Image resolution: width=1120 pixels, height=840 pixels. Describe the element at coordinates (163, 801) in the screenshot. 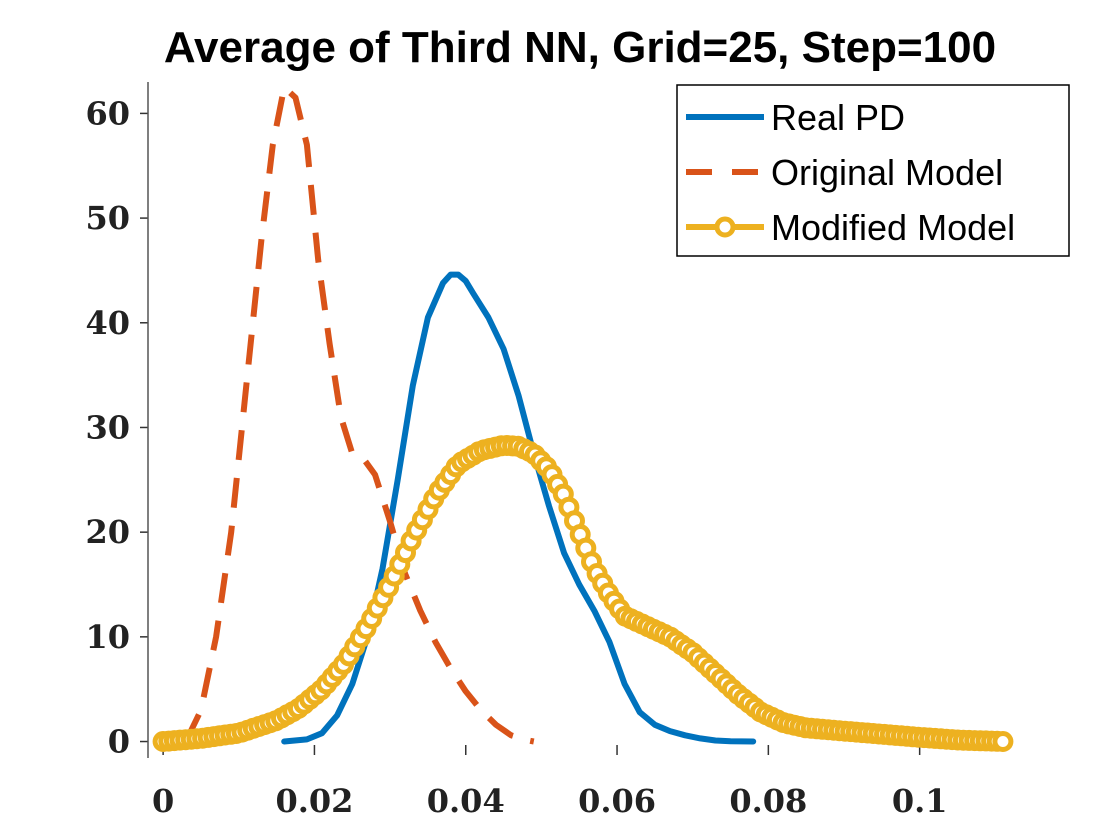

I see `x-tick-label: 0` at that location.